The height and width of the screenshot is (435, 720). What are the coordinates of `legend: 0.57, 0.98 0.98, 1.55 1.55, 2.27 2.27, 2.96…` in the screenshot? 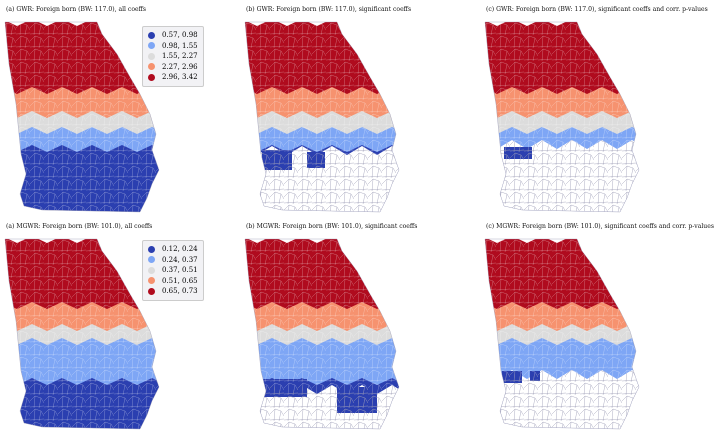 It's located at (173, 56).